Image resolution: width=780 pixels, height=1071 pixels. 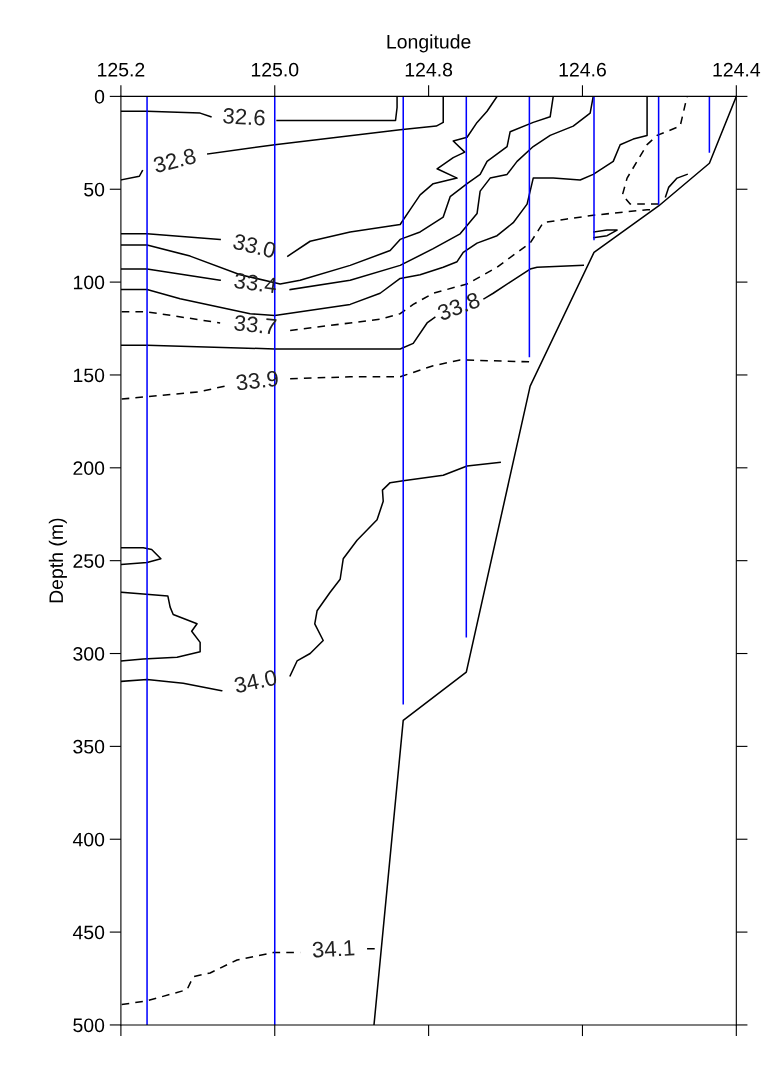 What do you see at coordinates (89, 561) in the screenshot?
I see `y-tick-label: 250` at bounding box center [89, 561].